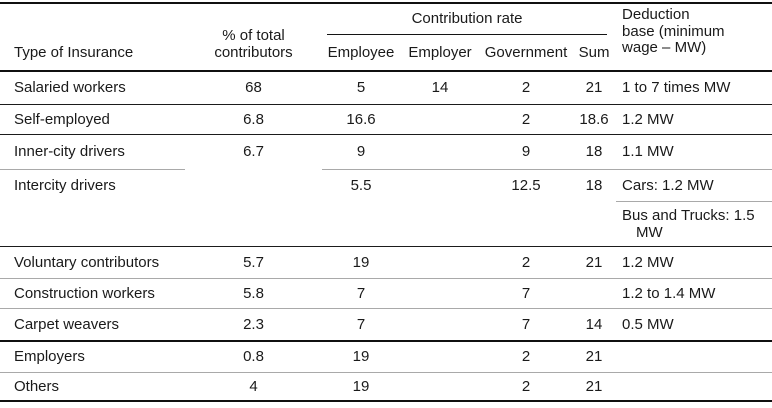  What do you see at coordinates (92, 119) in the screenshot?
I see `cell-type-of-insurance: Self-employed` at bounding box center [92, 119].